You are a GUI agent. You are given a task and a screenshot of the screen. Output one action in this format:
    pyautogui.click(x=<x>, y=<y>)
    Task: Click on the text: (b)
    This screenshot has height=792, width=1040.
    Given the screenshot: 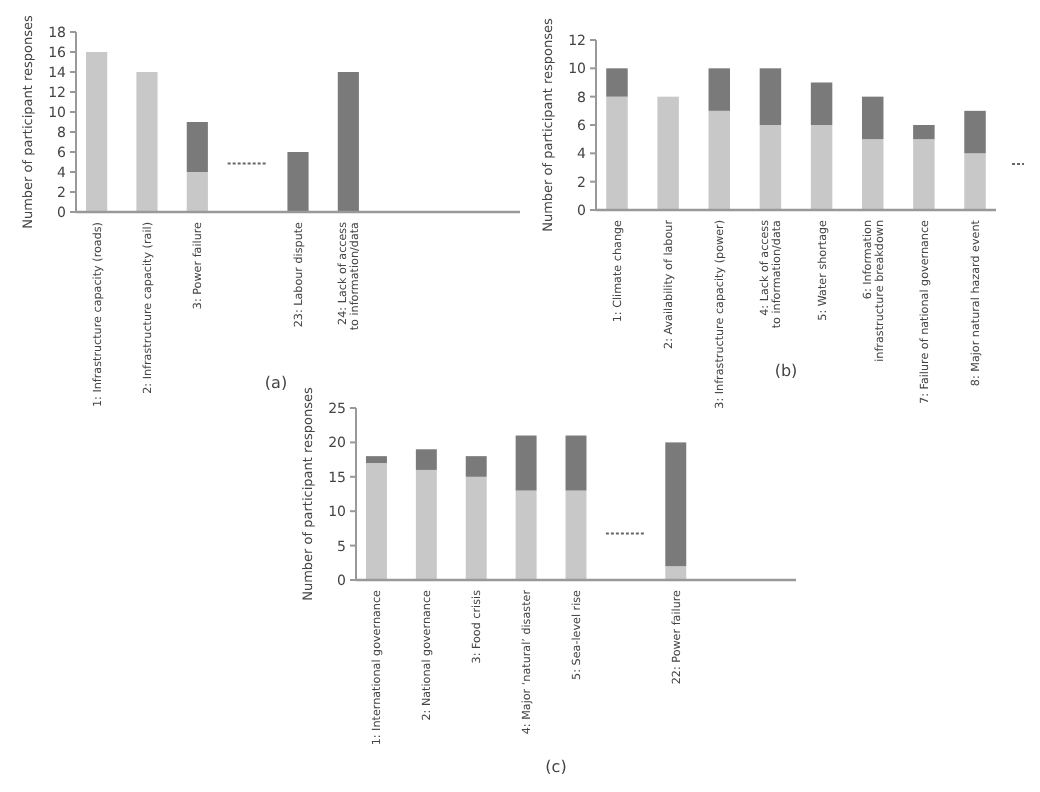 What is the action you would take?
    pyautogui.click(x=786, y=371)
    